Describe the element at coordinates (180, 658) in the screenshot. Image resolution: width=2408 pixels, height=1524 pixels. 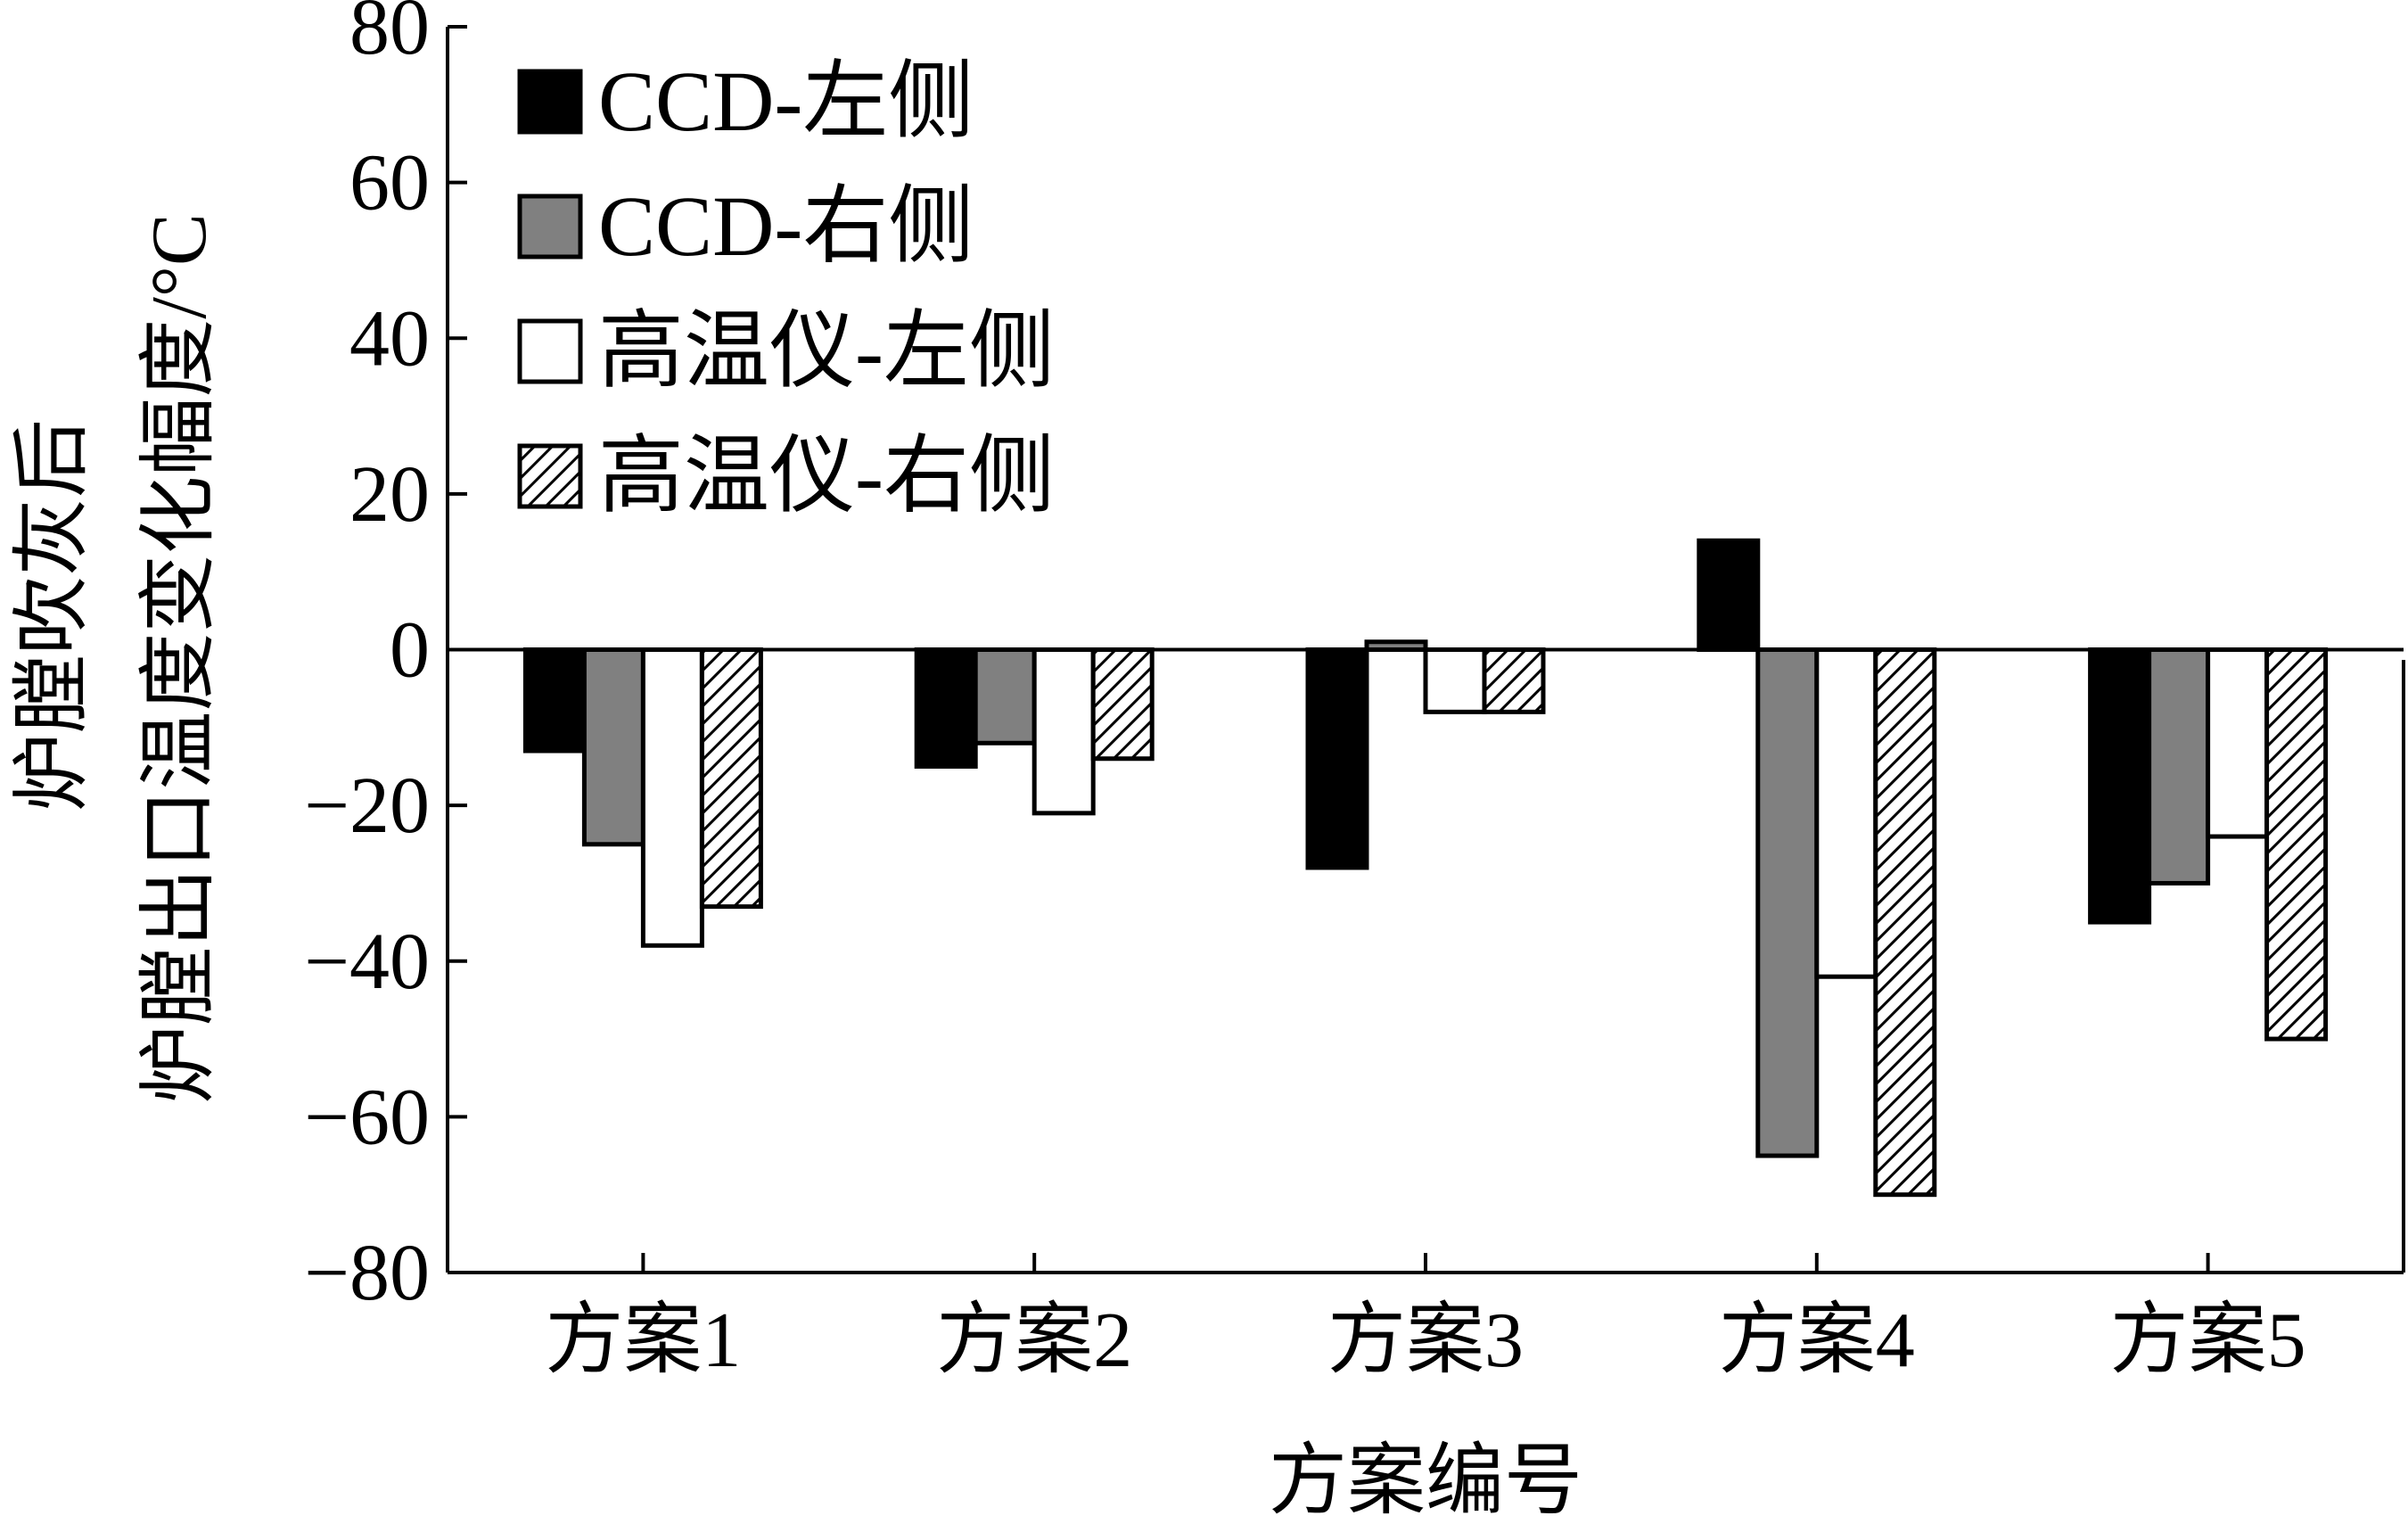
I see `y-axis-title-line-2: 炉膛出口温度变化幅度/°C` at that location.